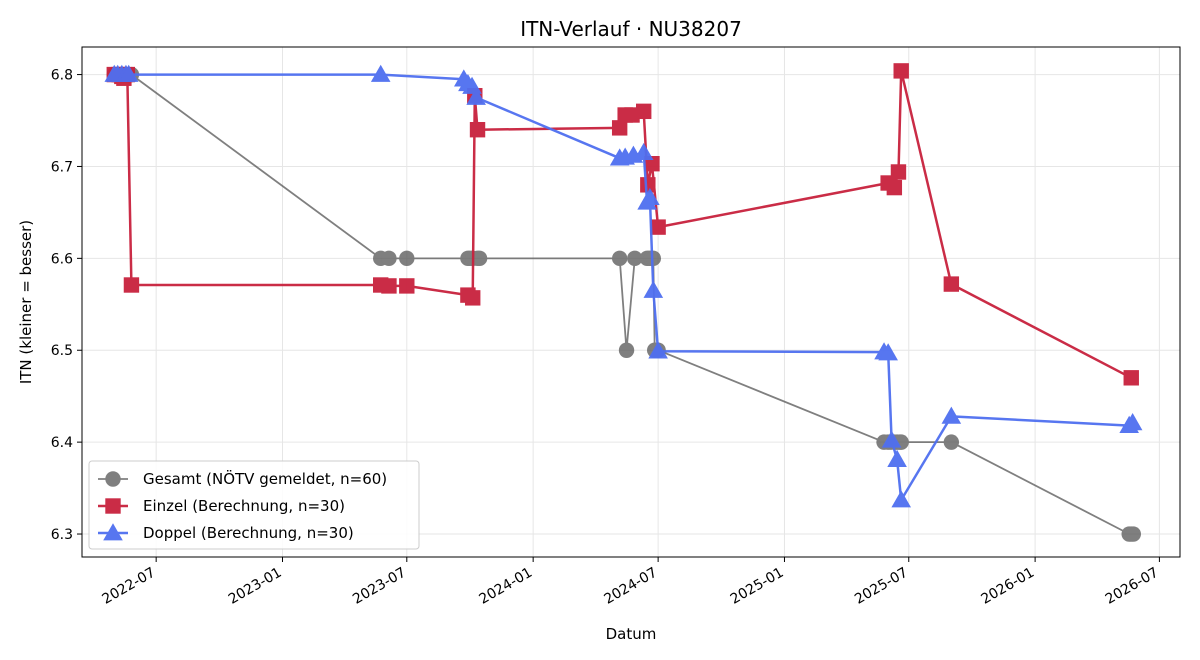  Describe the element at coordinates (881, 586) in the screenshot. I see `x-tick-label: 2025-07` at that location.